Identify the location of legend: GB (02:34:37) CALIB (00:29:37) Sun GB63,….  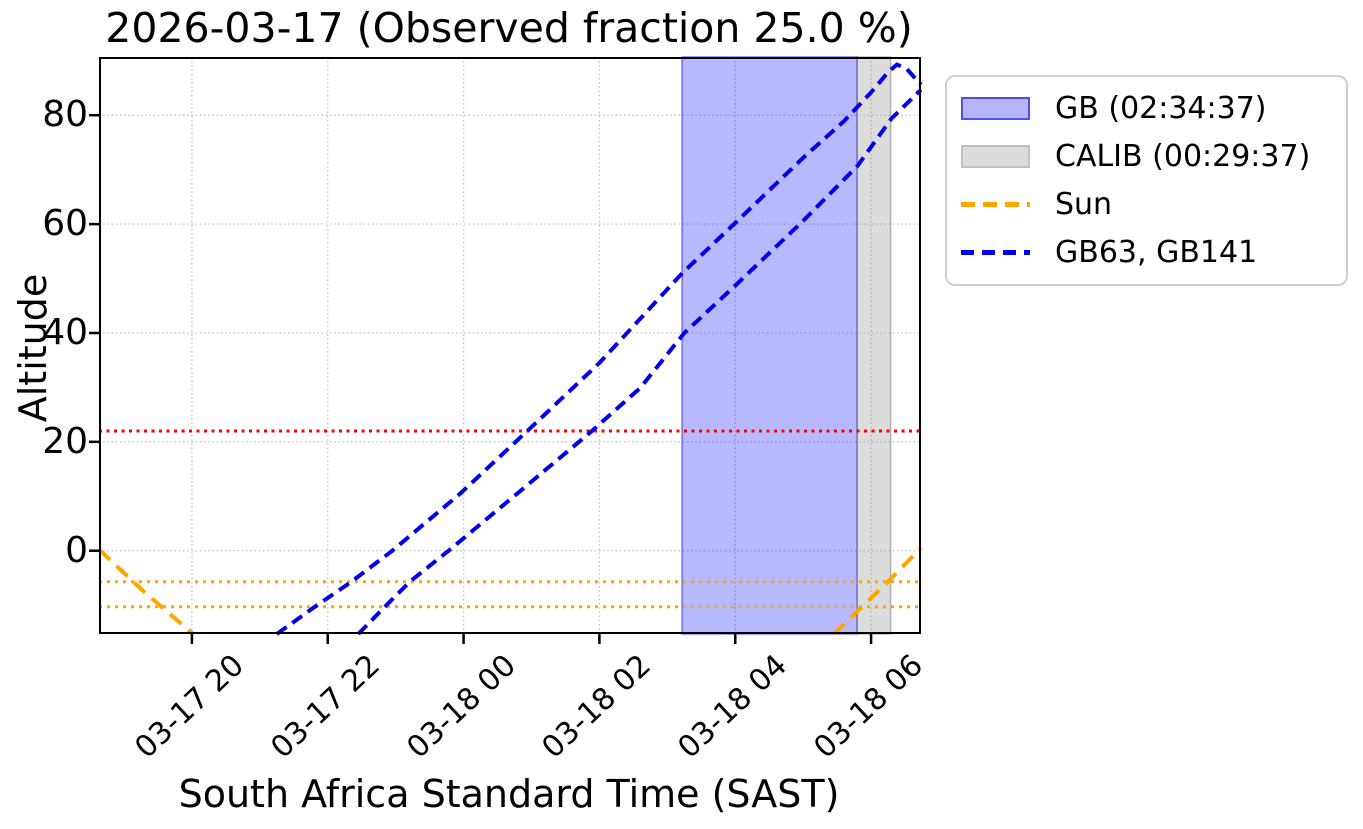
(1146, 180).